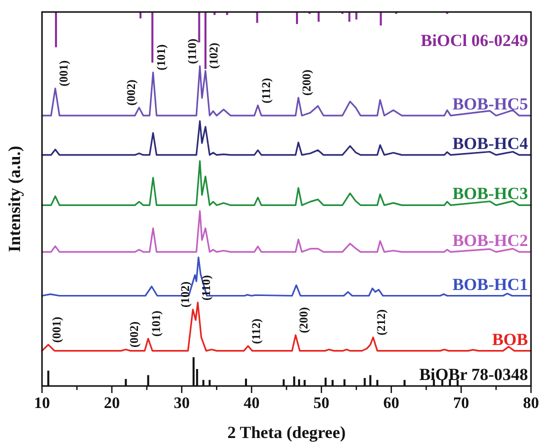  Describe the element at coordinates (381, 322) in the screenshot. I see `annotation: (212)` at that location.